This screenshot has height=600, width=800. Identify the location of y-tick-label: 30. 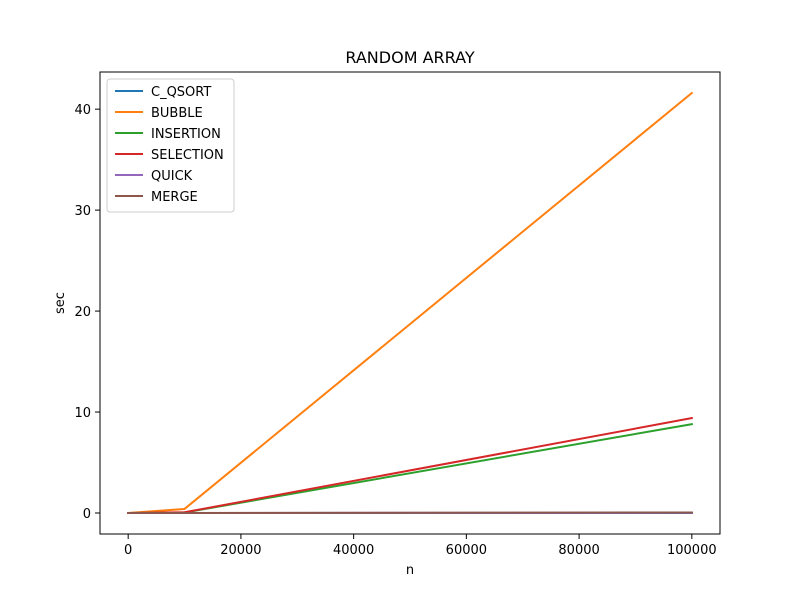
(82, 211).